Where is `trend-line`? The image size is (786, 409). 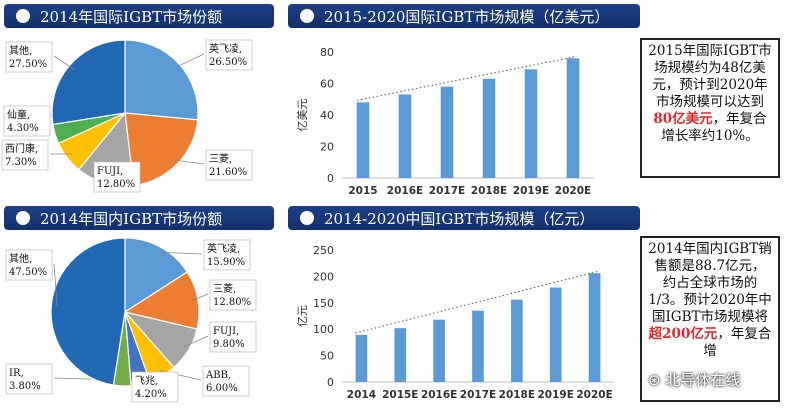 trend-line is located at coordinates (467, 78).